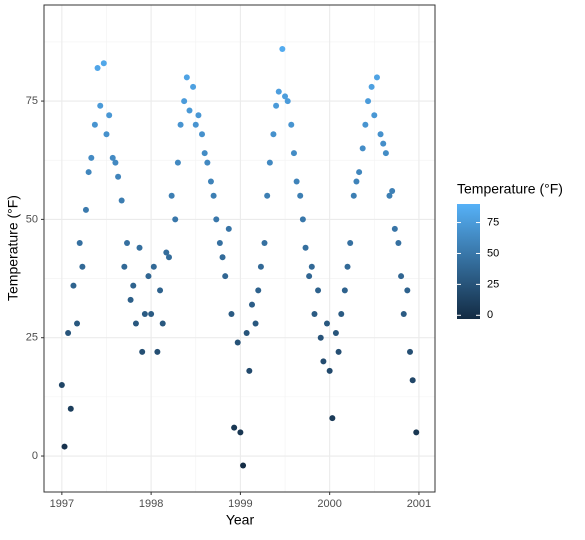  What do you see at coordinates (493, 222) in the screenshot?
I see `colorbar-label: 75` at bounding box center [493, 222].